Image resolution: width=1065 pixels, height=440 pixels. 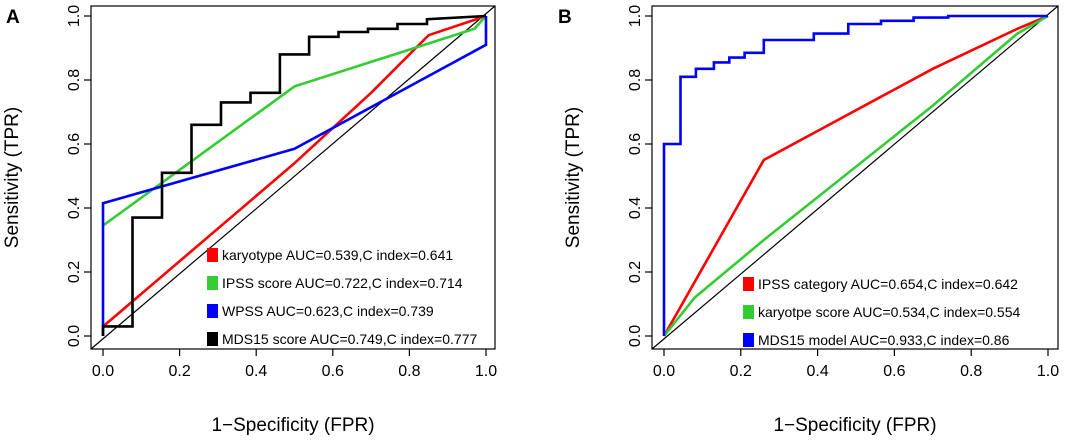 I want to click on legend-entry: karyotype AUC=0.539,C index=0.641, so click(x=337, y=255).